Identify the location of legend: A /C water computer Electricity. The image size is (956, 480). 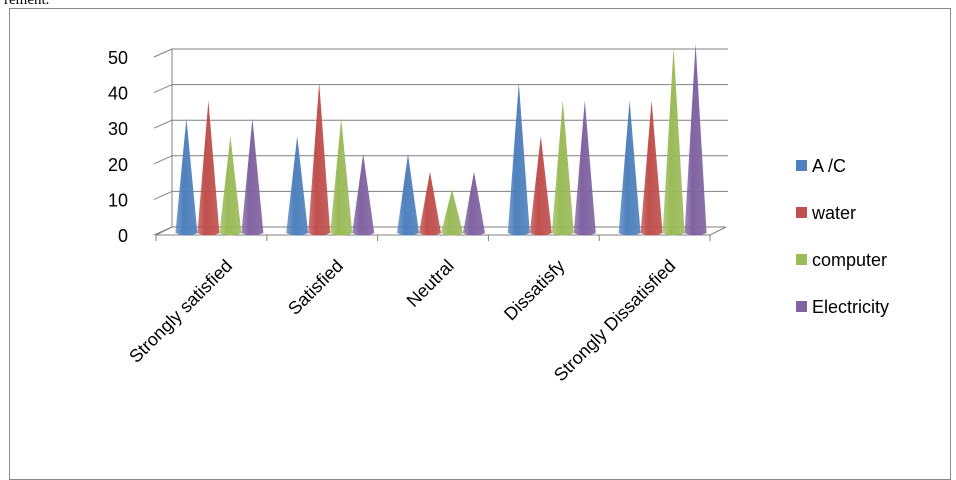
(842, 236).